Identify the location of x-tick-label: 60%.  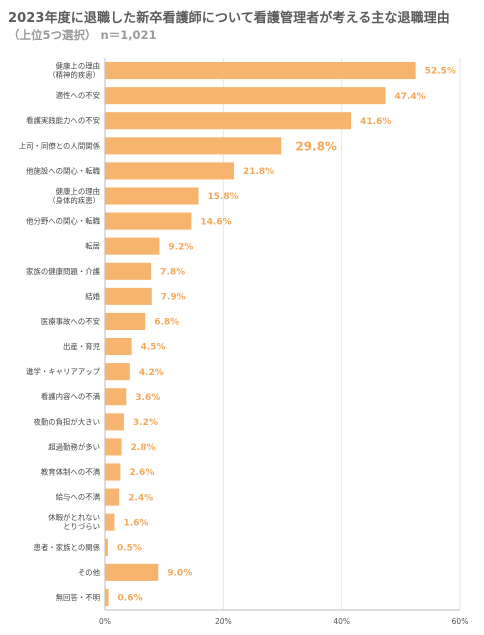
(460, 621).